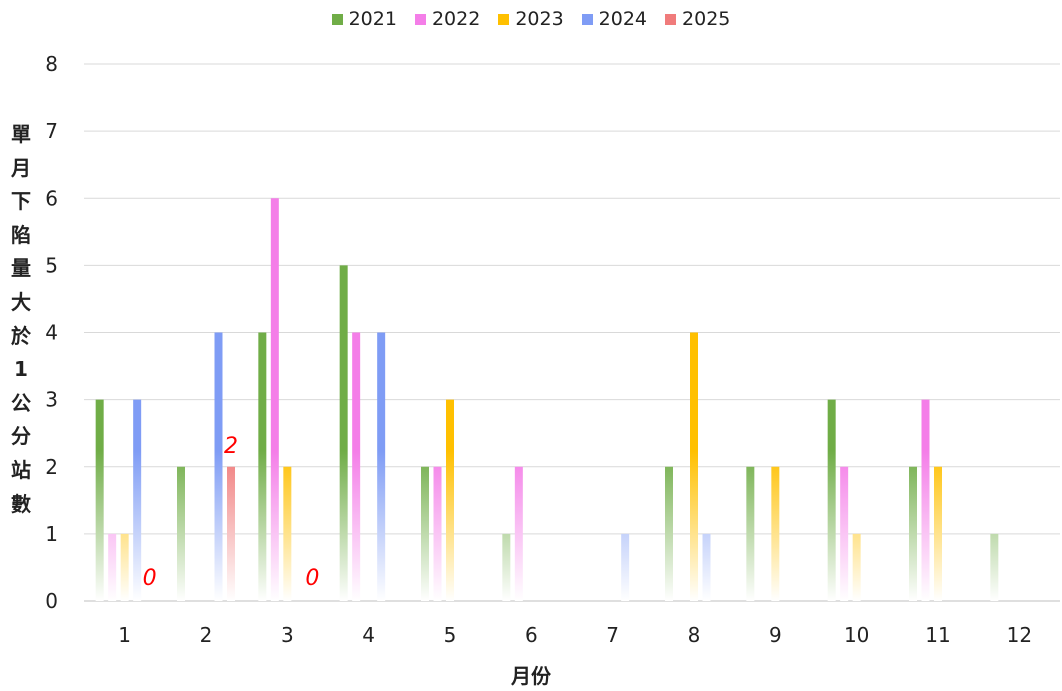 This screenshot has width=1062, height=691. I want to click on legend-label-2023: 2023, so click(539, 19).